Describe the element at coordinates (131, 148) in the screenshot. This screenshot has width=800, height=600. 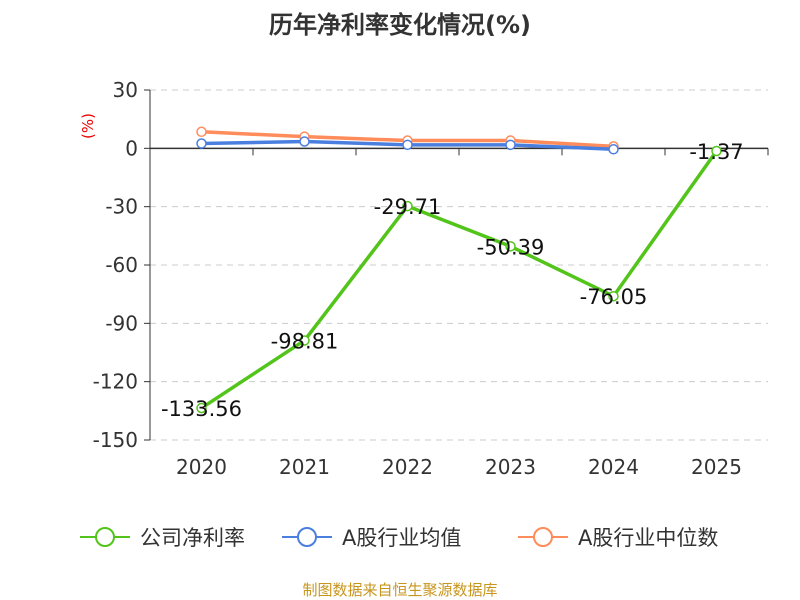
I see `y-tick-label: 0` at that location.